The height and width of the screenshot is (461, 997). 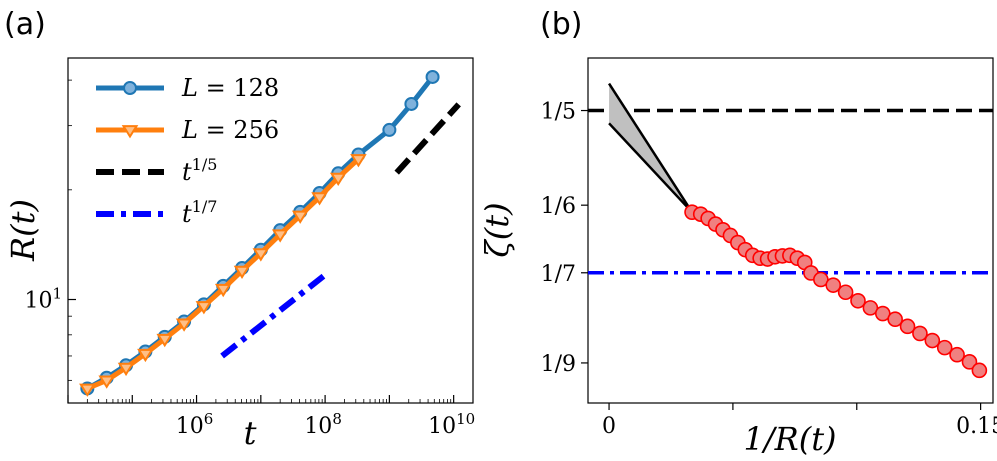 I want to click on panel-a-ylabel: R(t), so click(x=23, y=230).